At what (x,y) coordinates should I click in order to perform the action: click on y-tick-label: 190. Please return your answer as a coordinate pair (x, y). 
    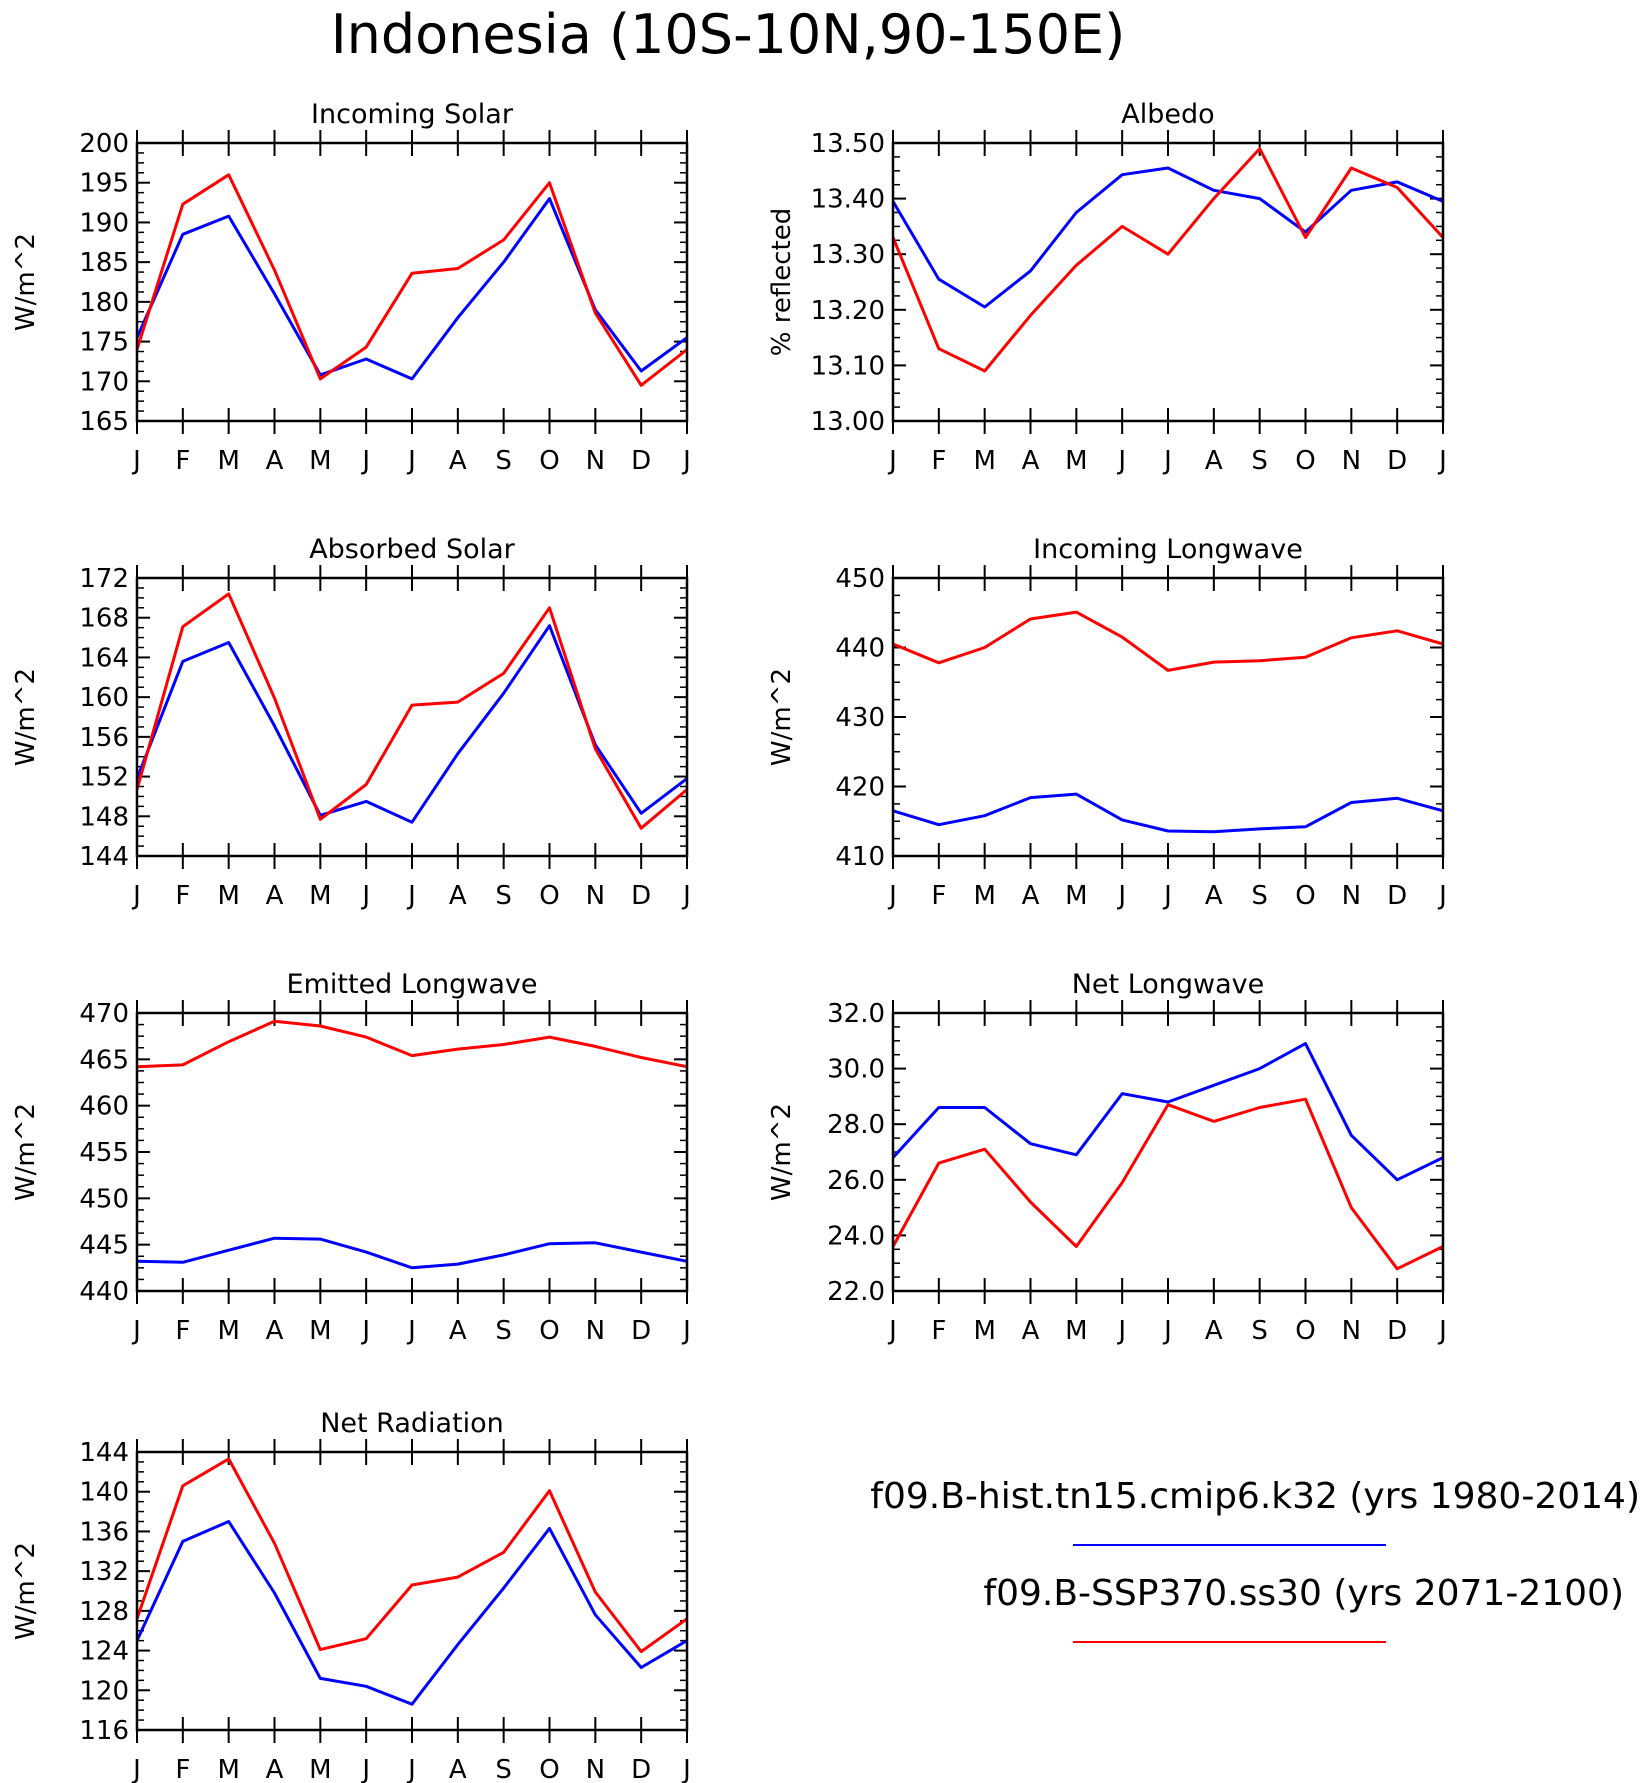
    Looking at the image, I should click on (104, 223).